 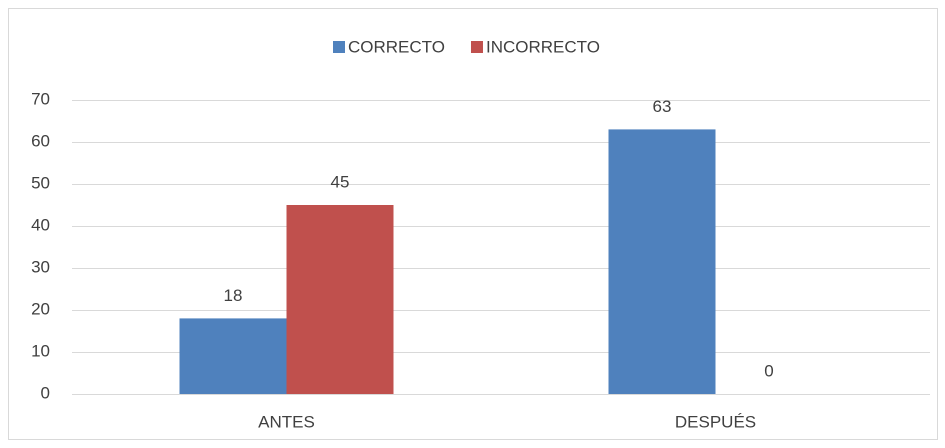 What do you see at coordinates (340, 181) in the screenshot?
I see `data-label: 45` at bounding box center [340, 181].